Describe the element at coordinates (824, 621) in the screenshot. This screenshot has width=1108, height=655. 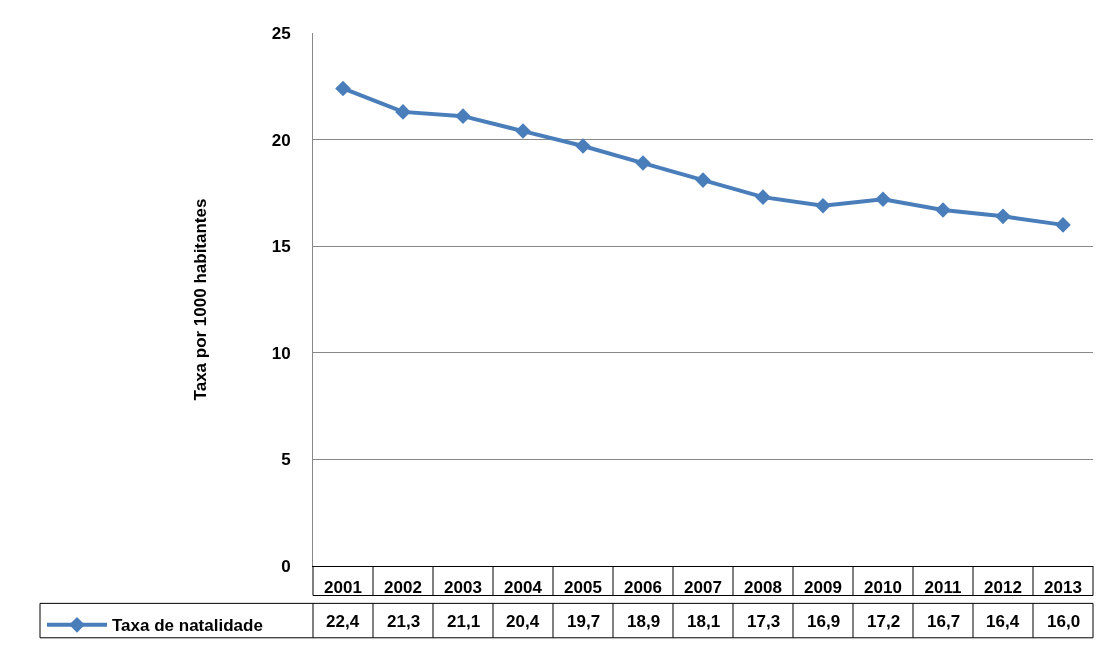
I see `data-label: 16,9` at that location.